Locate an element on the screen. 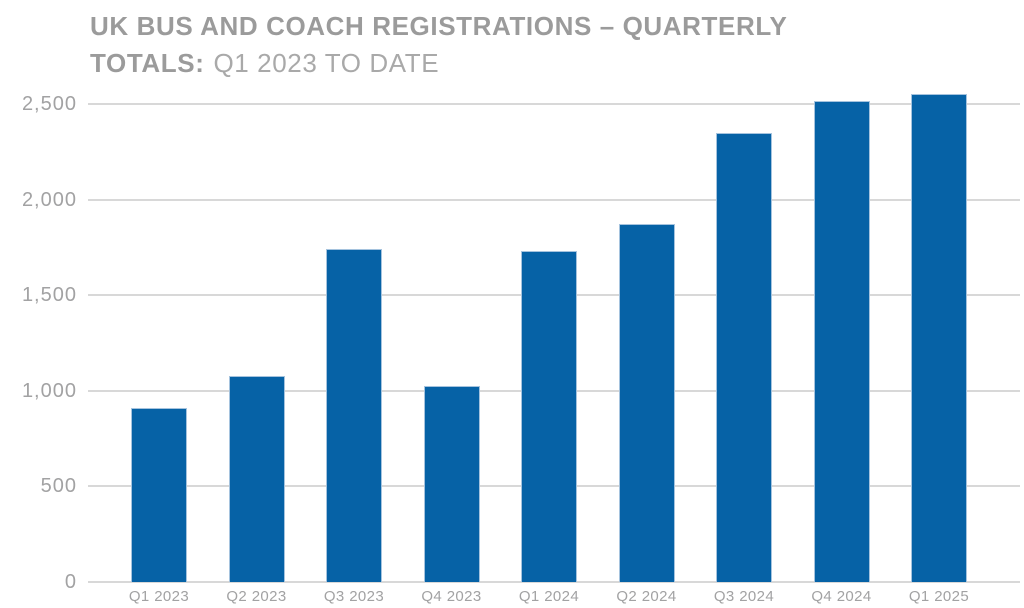  y-tick-label-1000: 1,000 is located at coordinates (49, 390).